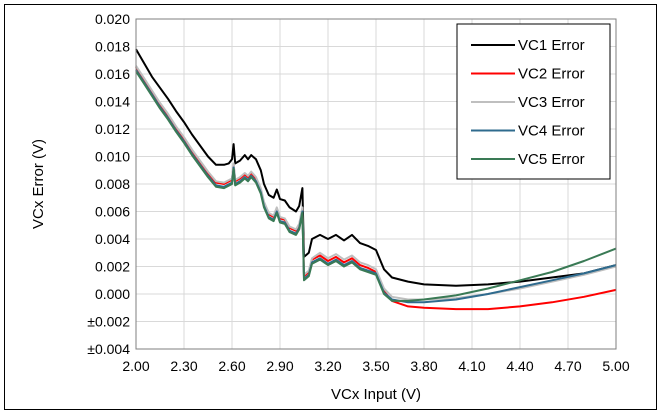 The width and height of the screenshot is (663, 416). What do you see at coordinates (327, 366) in the screenshot?
I see `x-tick-label: 3.20` at bounding box center [327, 366].